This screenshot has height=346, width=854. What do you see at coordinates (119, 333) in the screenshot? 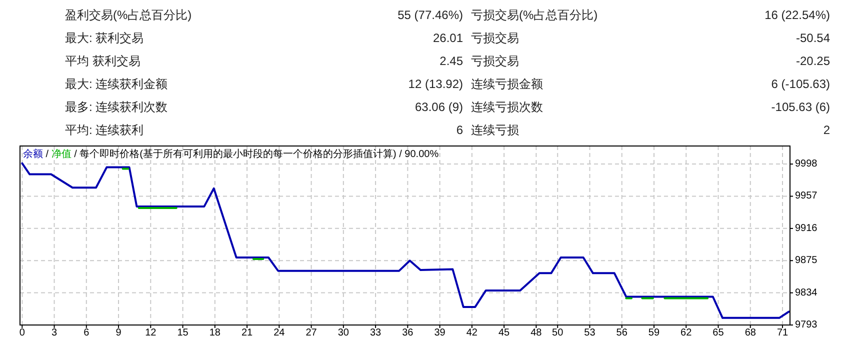
I see `x-tick-label: 9` at bounding box center [119, 333].